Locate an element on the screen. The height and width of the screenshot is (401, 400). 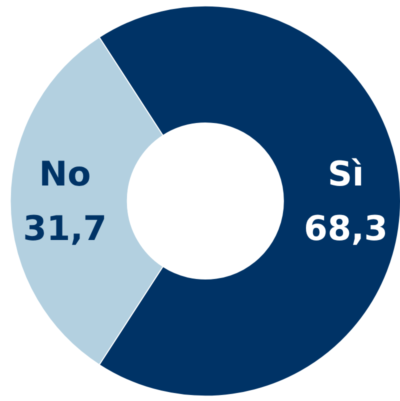
data-label: 68,3 is located at coordinates (346, 228).